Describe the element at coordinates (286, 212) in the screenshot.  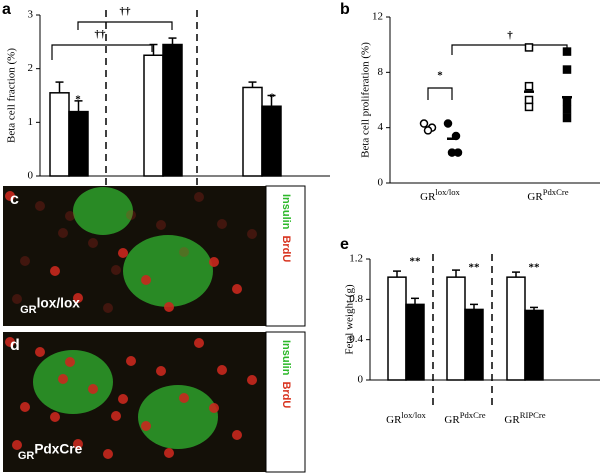
I see `stain-insulin: Insulin` at that location.